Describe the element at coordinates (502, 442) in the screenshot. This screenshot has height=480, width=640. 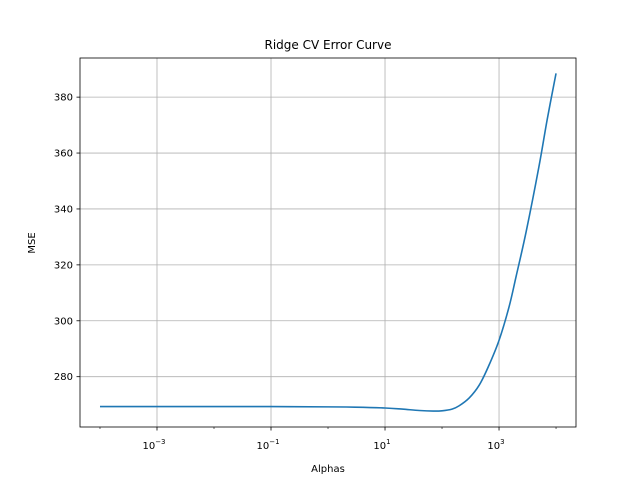
I see `x-tick-exponent: 3` at that location.